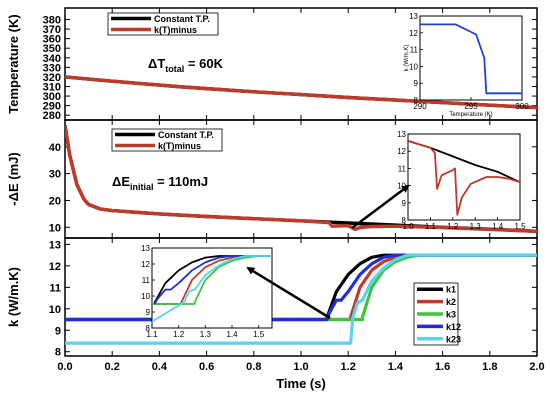 The height and width of the screenshot is (406, 550). Describe the element at coordinates (408, 226) in the screenshot. I see `inset-x-tick-label: 1.0` at that location.